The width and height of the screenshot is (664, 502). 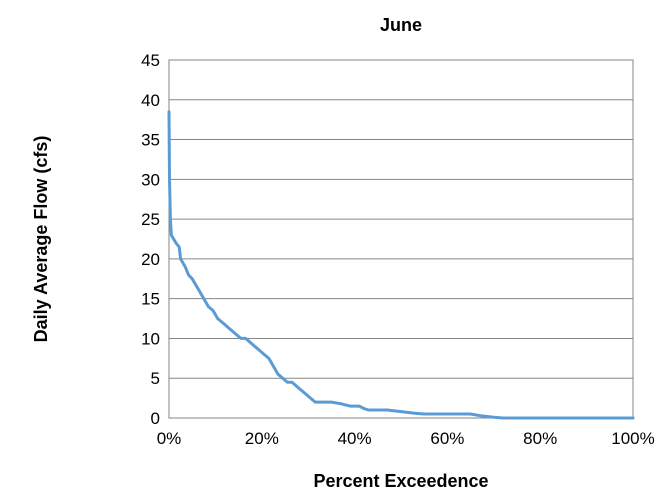 What do you see at coordinates (150, 259) in the screenshot?
I see `y-tick-label: 20` at bounding box center [150, 259].